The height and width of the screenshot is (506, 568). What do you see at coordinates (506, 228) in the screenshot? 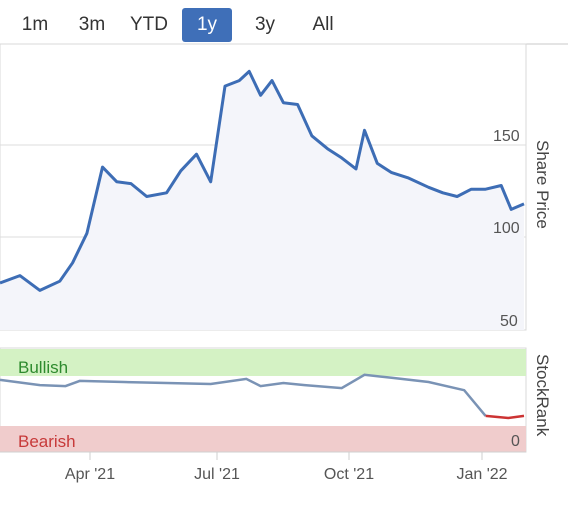
I see `y-tick-100: 100` at bounding box center [506, 228].